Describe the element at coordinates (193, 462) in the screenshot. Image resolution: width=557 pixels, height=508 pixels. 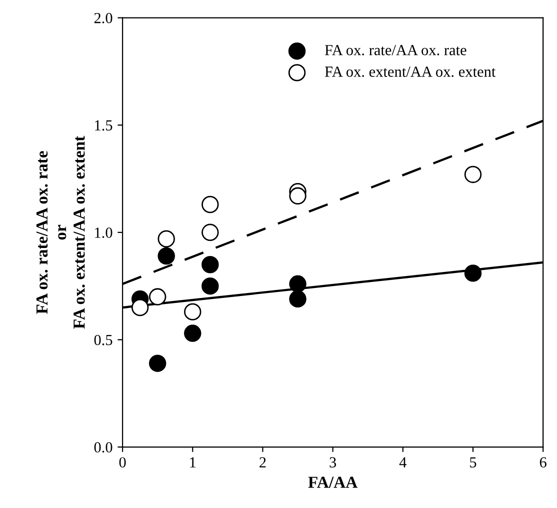
I see `x-tick-label: 1` at that location.